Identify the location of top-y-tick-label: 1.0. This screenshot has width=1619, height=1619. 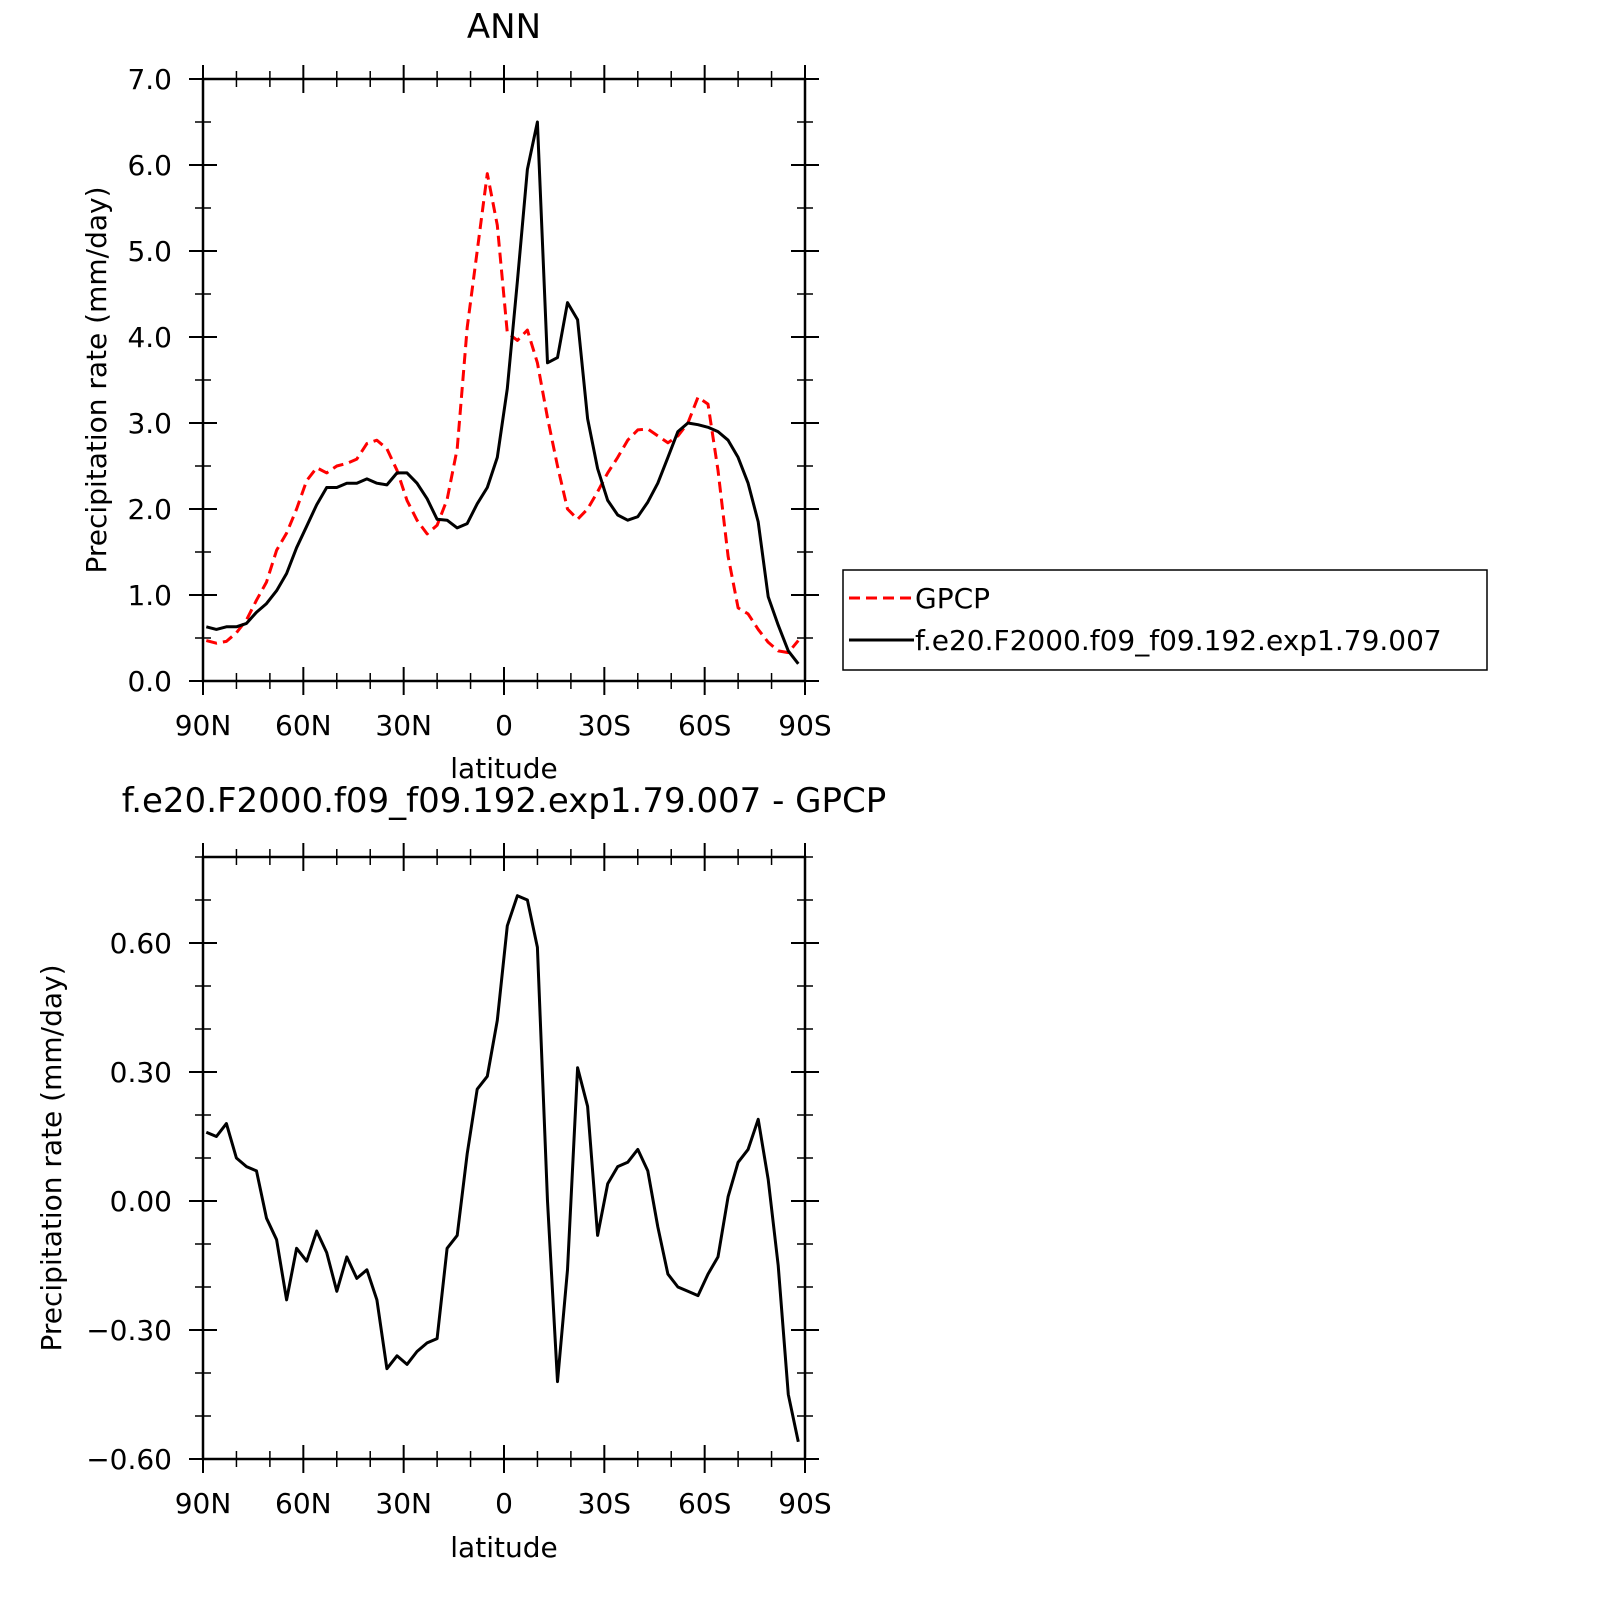
(149, 595).